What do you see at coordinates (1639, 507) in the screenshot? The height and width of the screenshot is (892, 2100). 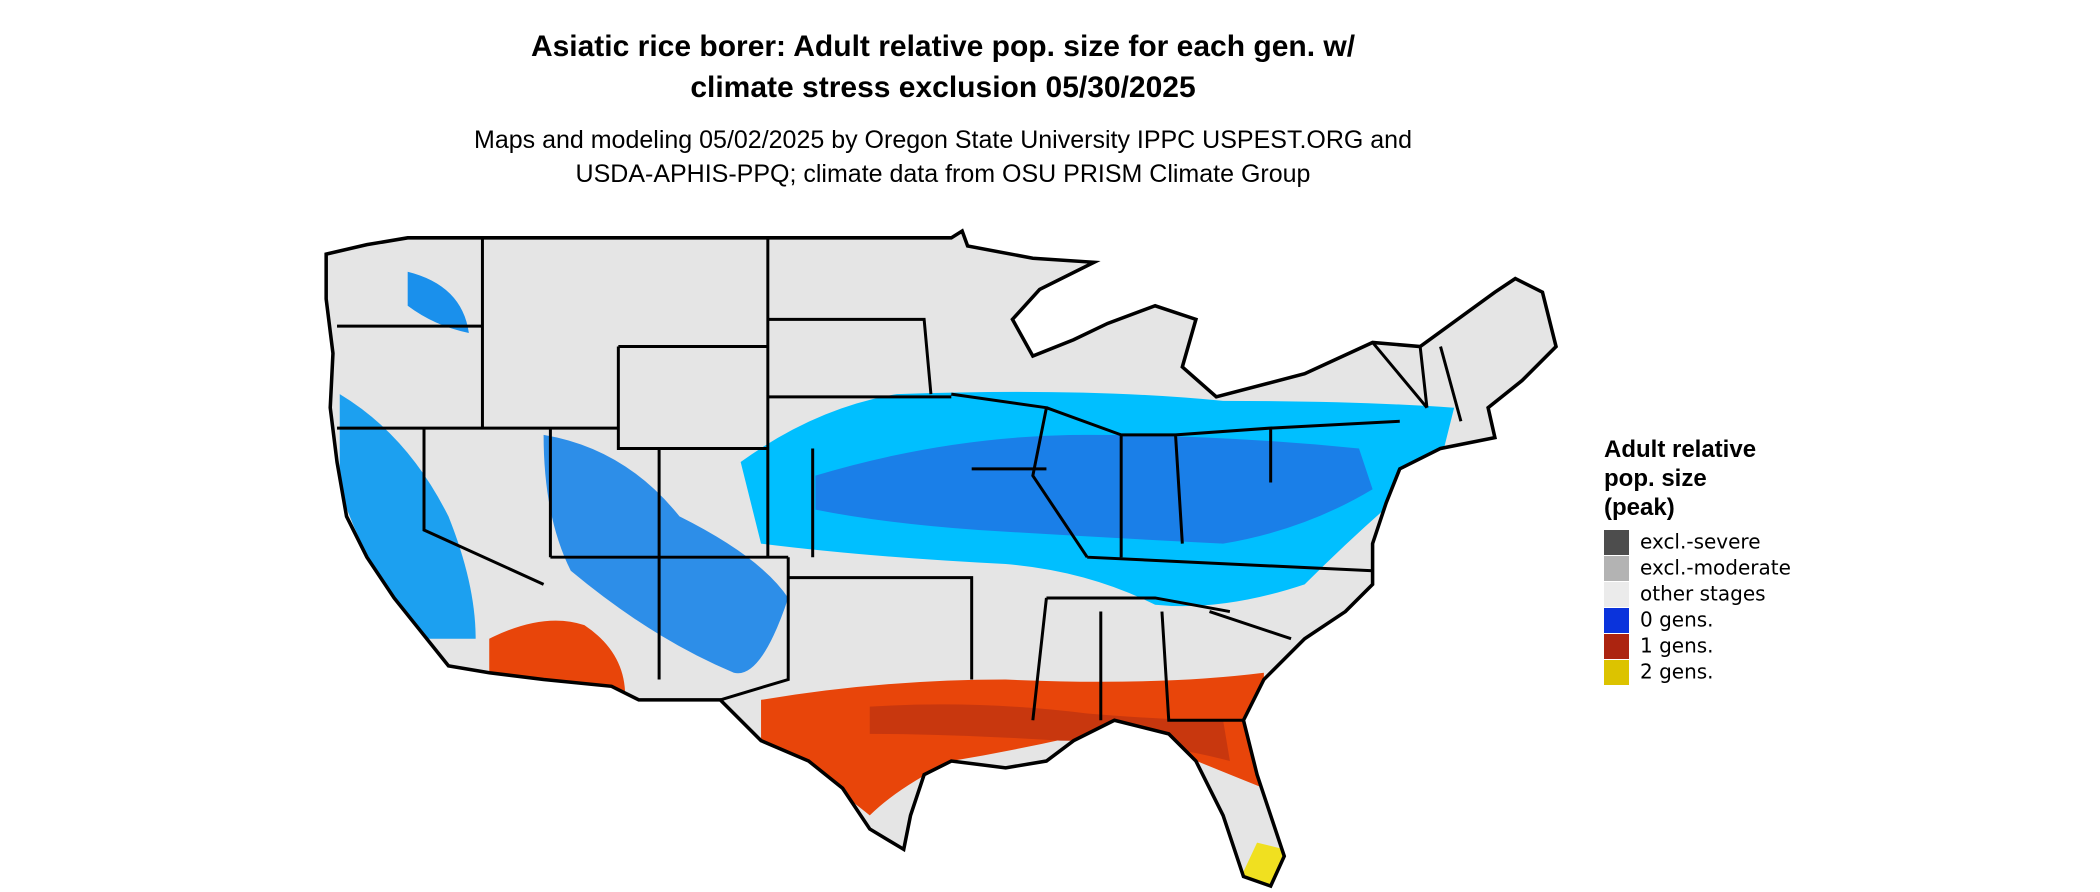 I see `legend-title: (peak)` at bounding box center [1639, 507].